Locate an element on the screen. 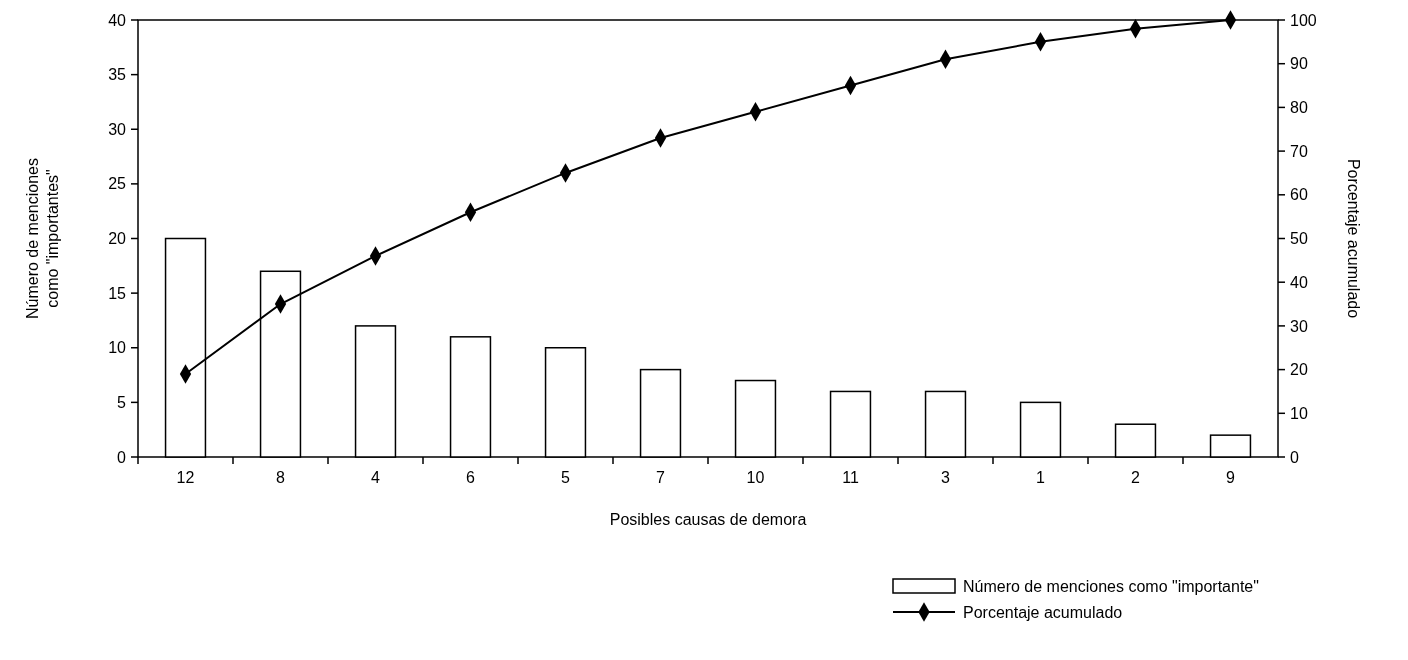 The width and height of the screenshot is (1408, 660). legend-label: Porcentaje acumulado is located at coordinates (1043, 612).